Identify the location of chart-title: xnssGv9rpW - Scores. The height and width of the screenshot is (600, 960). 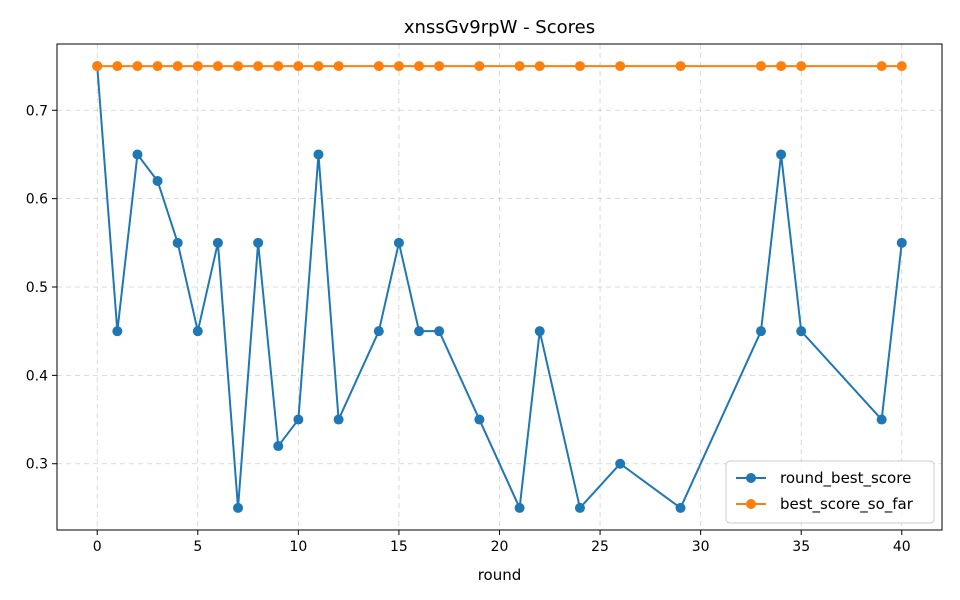
(499, 27).